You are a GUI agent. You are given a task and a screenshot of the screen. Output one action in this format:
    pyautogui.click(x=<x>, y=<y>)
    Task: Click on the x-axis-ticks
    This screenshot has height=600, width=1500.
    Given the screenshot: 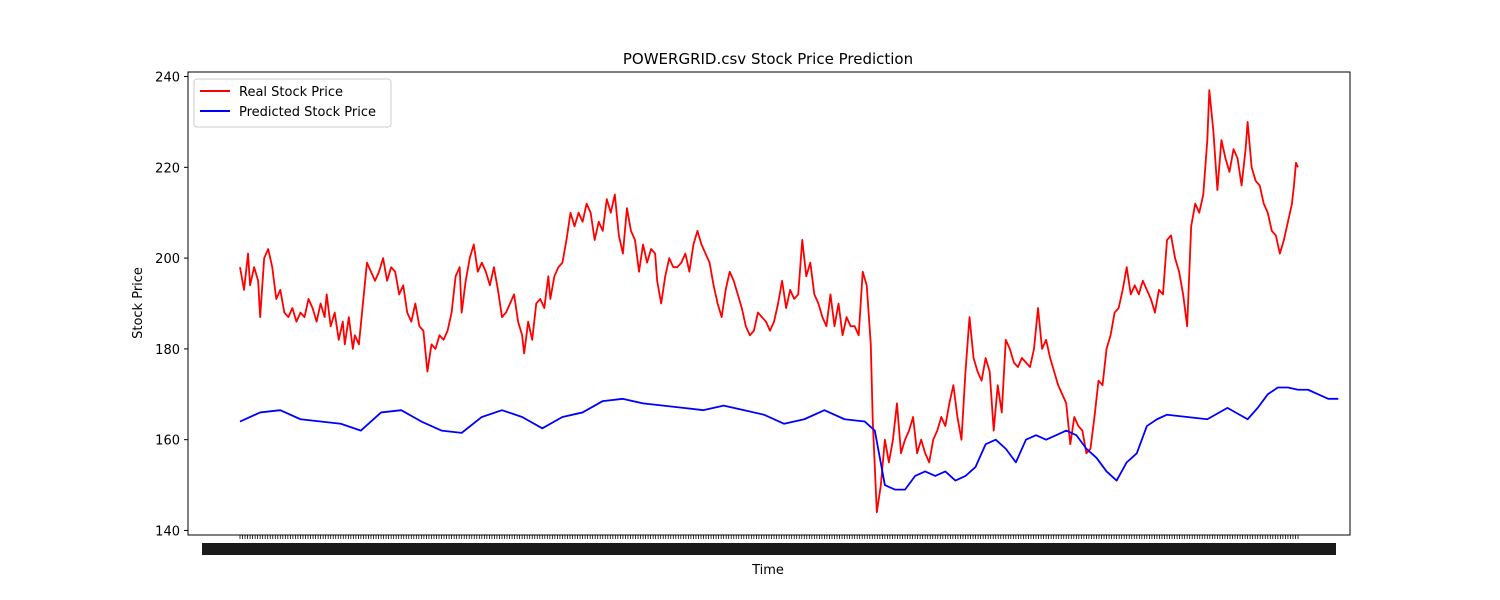 What is the action you would take?
    pyautogui.click(x=769, y=545)
    